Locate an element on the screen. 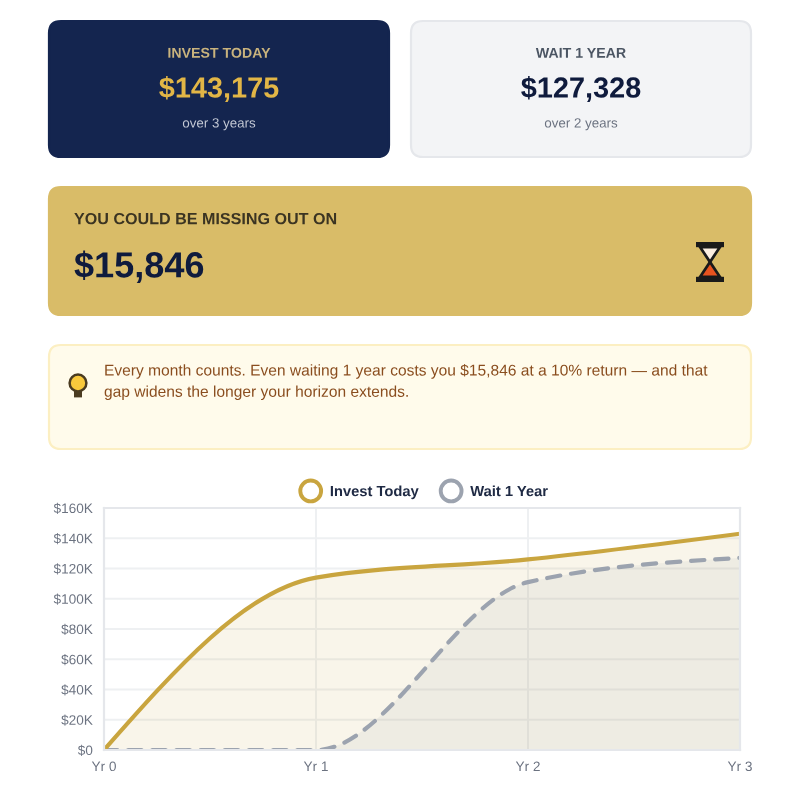  text: YOU COULD BE MISSING OUT ON is located at coordinates (205, 218).